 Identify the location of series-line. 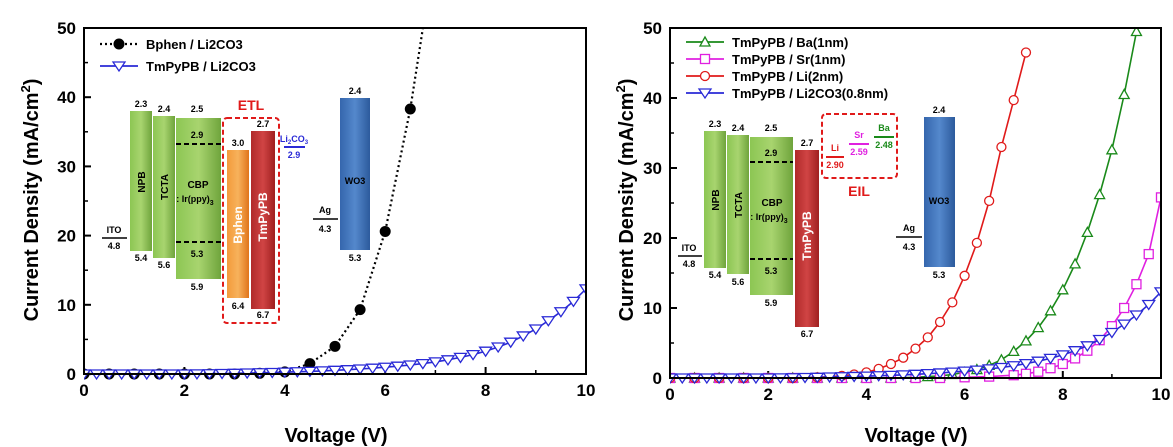
(335, 331).